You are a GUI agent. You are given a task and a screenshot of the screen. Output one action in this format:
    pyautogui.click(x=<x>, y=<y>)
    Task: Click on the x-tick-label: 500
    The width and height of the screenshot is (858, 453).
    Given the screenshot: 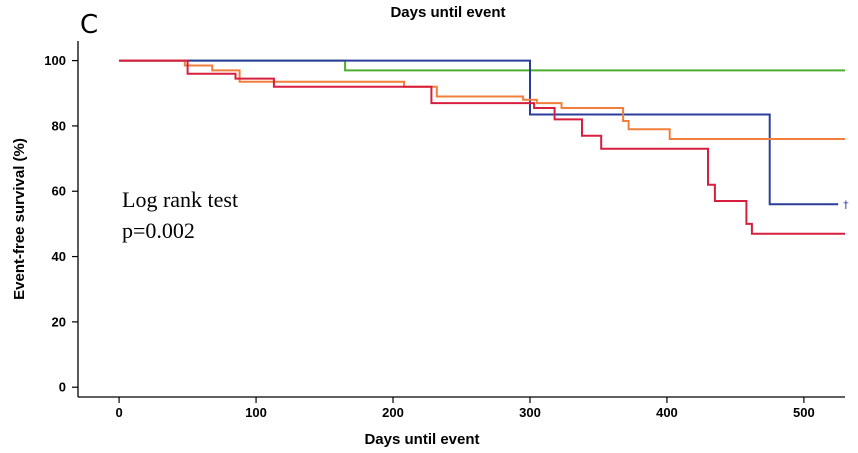 What is the action you would take?
    pyautogui.click(x=804, y=412)
    